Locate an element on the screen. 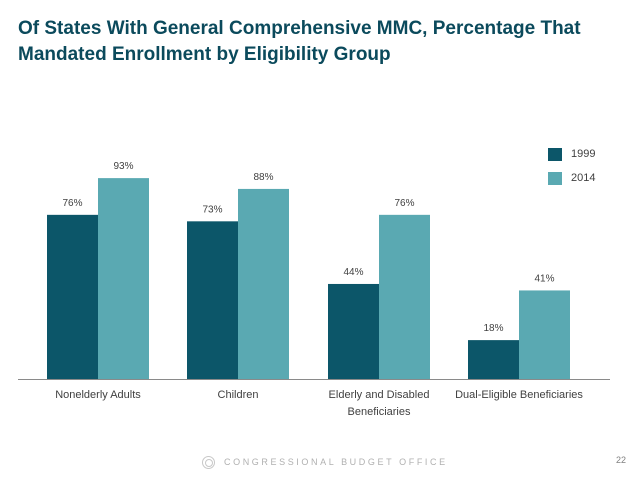  data-label-dual-eligible-beneficiaries-2014: 41% is located at coordinates (544, 278).